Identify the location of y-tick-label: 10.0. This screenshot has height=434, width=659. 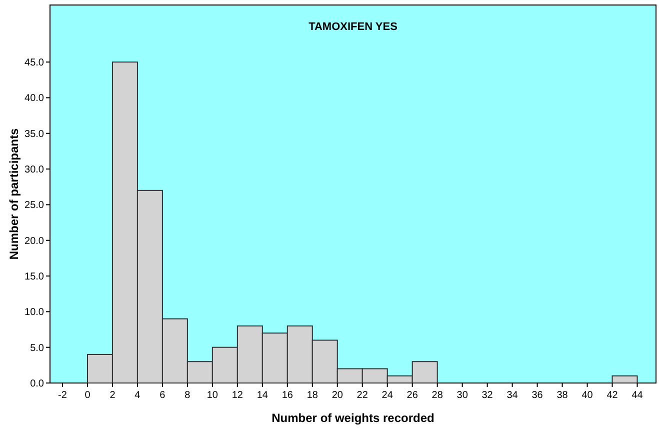
(34, 312).